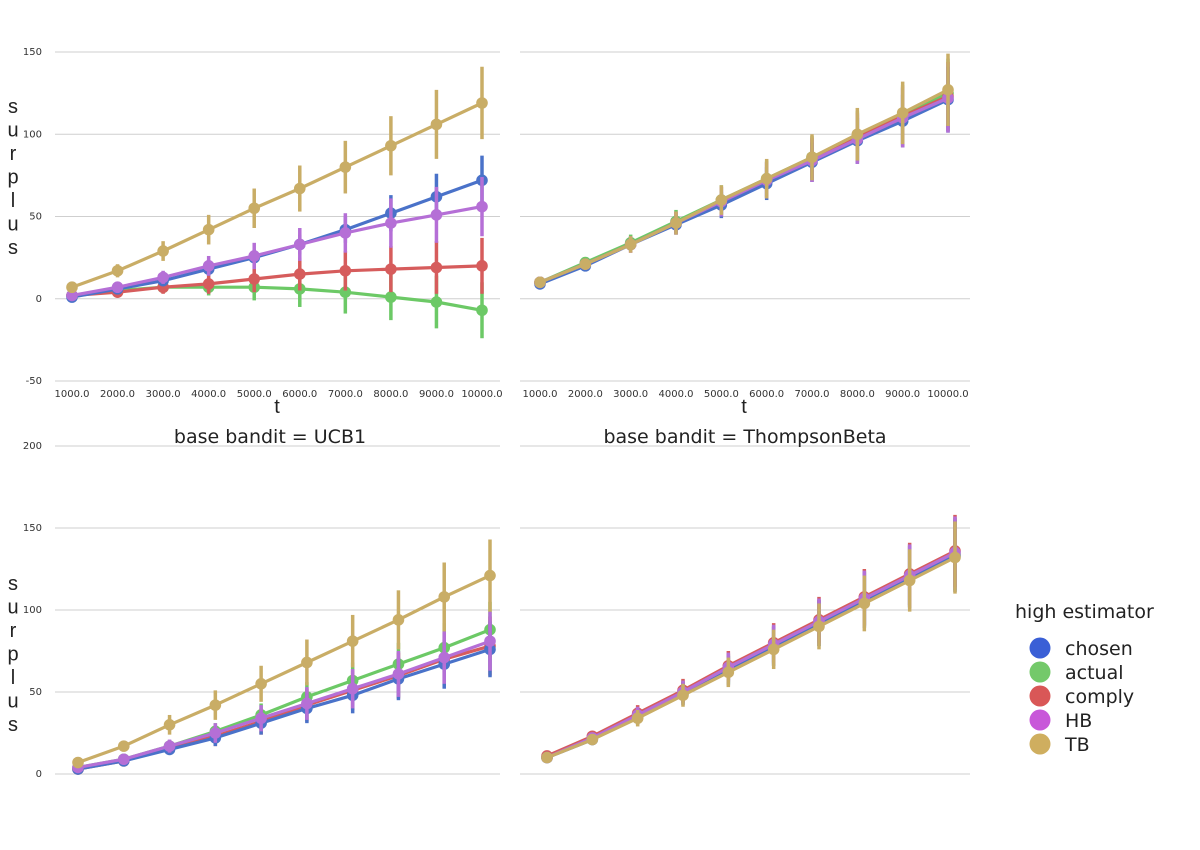 This screenshot has height=850, width=1200. Describe the element at coordinates (1094, 673) in the screenshot. I see `legend-label-actual: actual` at that location.